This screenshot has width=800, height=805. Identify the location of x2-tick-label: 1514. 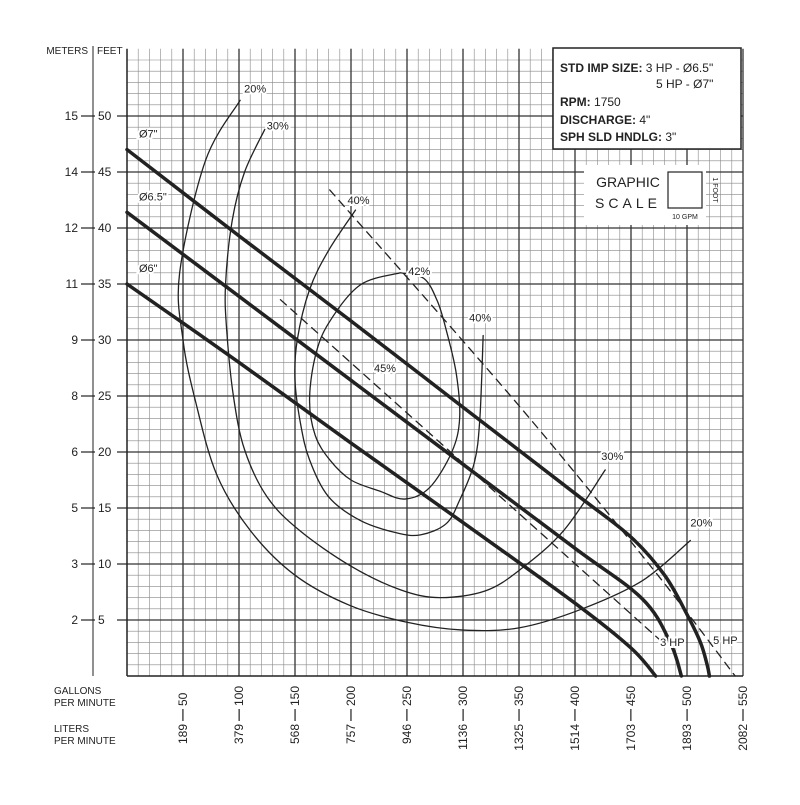
(575, 737).